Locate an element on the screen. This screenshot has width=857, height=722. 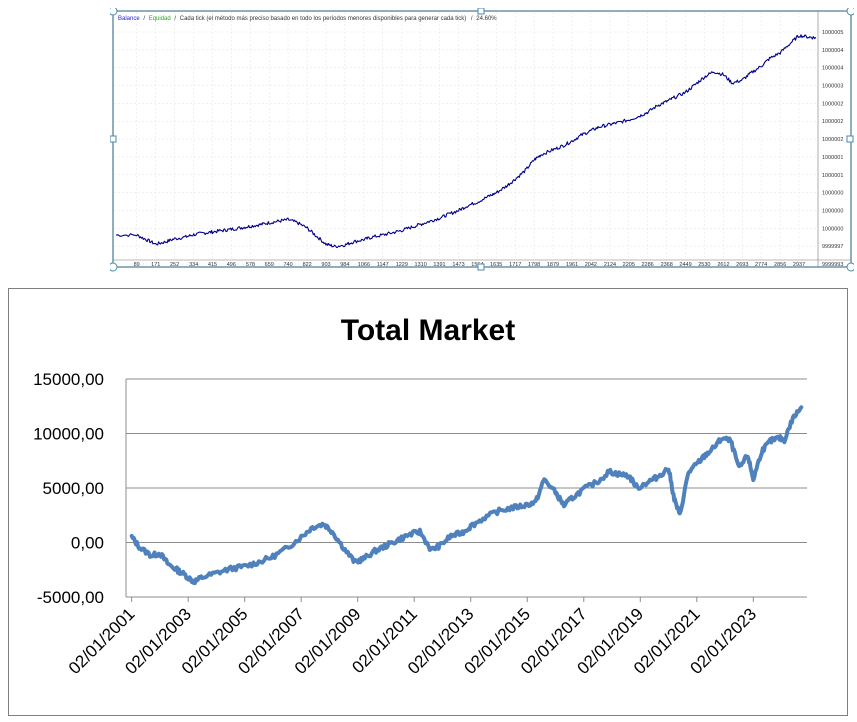
x-tick-label: 1066 is located at coordinates (364, 265).